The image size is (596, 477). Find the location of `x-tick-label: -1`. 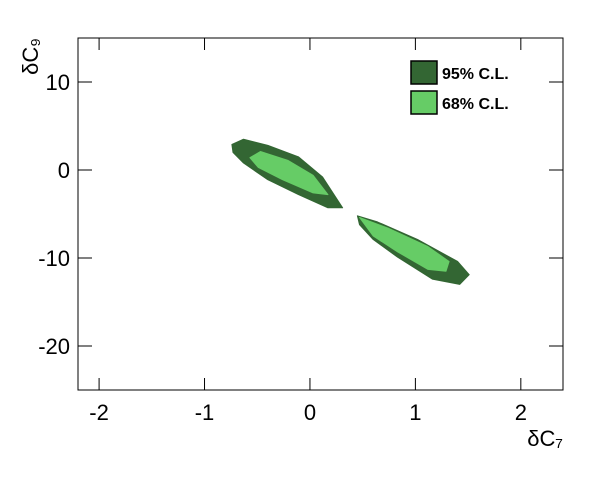

x-tick-label: -1 is located at coordinates (205, 412).